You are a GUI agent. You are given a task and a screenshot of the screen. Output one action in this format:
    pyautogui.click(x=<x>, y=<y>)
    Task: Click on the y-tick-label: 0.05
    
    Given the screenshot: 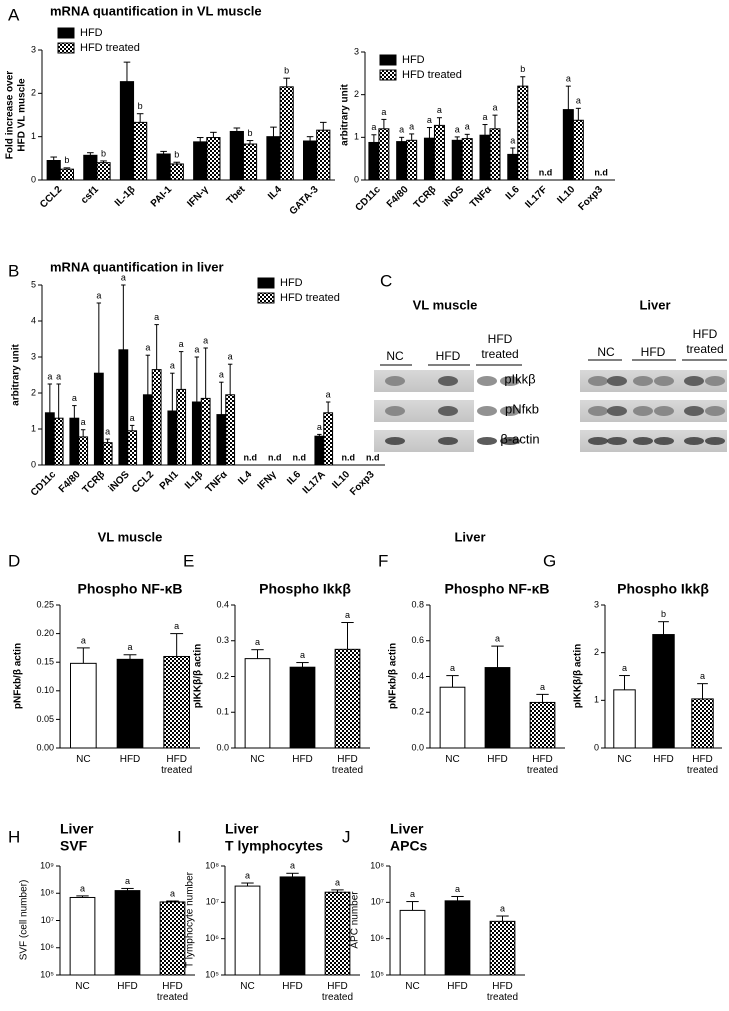 What is the action you would take?
    pyautogui.click(x=45, y=719)
    